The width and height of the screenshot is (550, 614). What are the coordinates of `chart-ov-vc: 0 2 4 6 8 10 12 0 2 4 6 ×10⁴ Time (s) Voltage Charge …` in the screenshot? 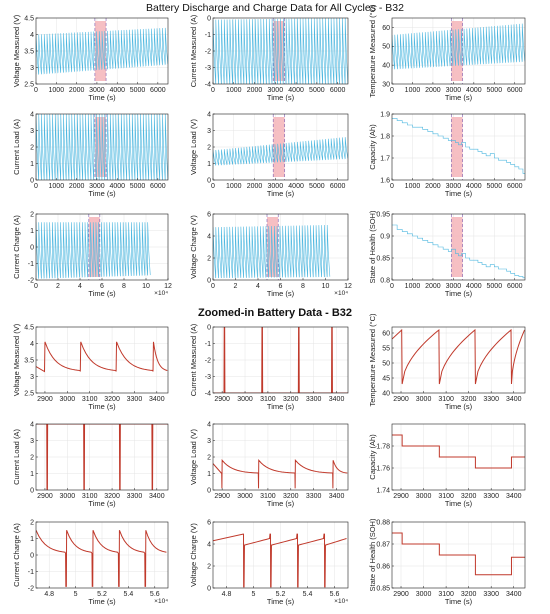 It's located at (270, 254).